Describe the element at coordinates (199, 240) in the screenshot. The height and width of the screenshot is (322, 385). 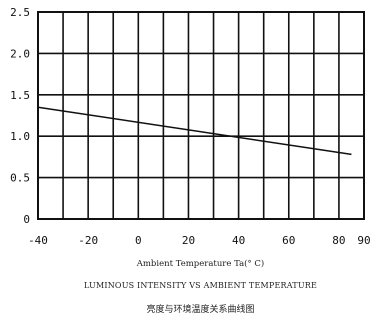
I see `x-tick-labels: -40 -20 0 20 40 60 80 90` at that location.